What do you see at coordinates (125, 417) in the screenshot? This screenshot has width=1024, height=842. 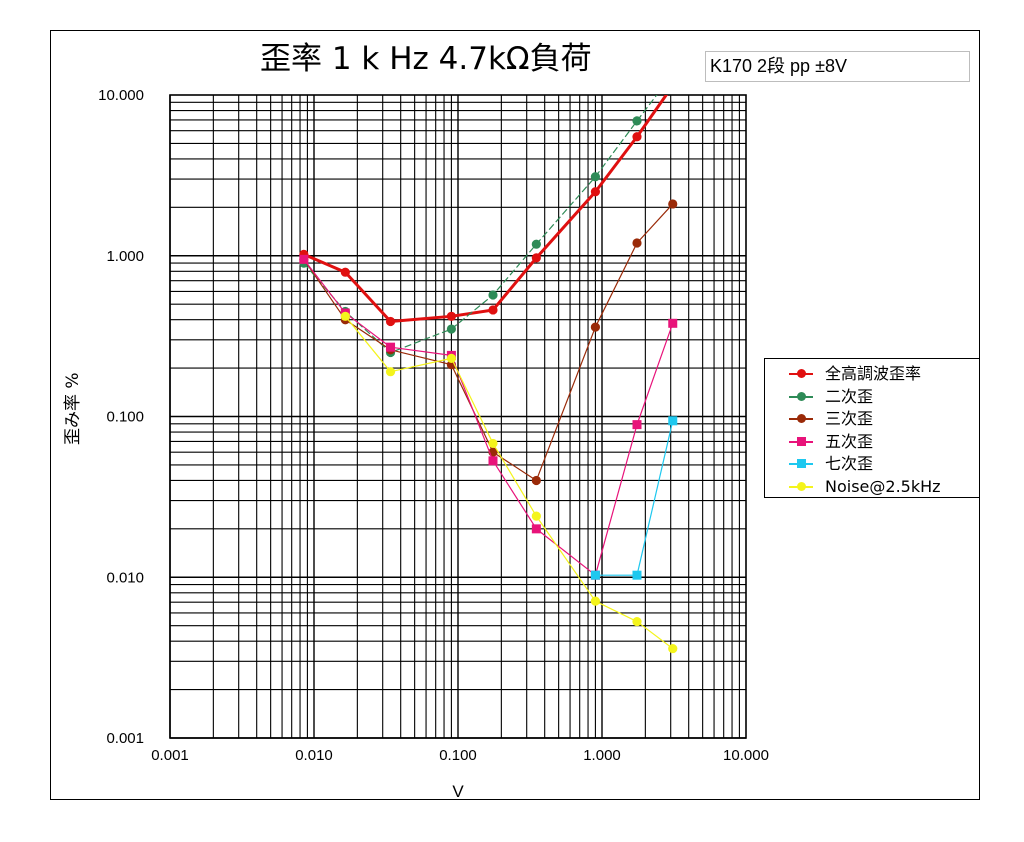 I see `y-tick-label: 0.100` at bounding box center [125, 417].